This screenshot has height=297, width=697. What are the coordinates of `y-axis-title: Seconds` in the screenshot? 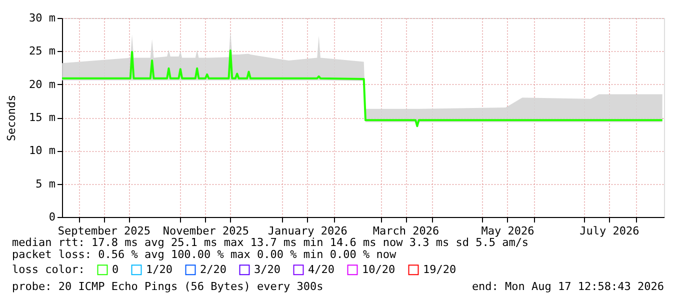 It's located at (11, 118).